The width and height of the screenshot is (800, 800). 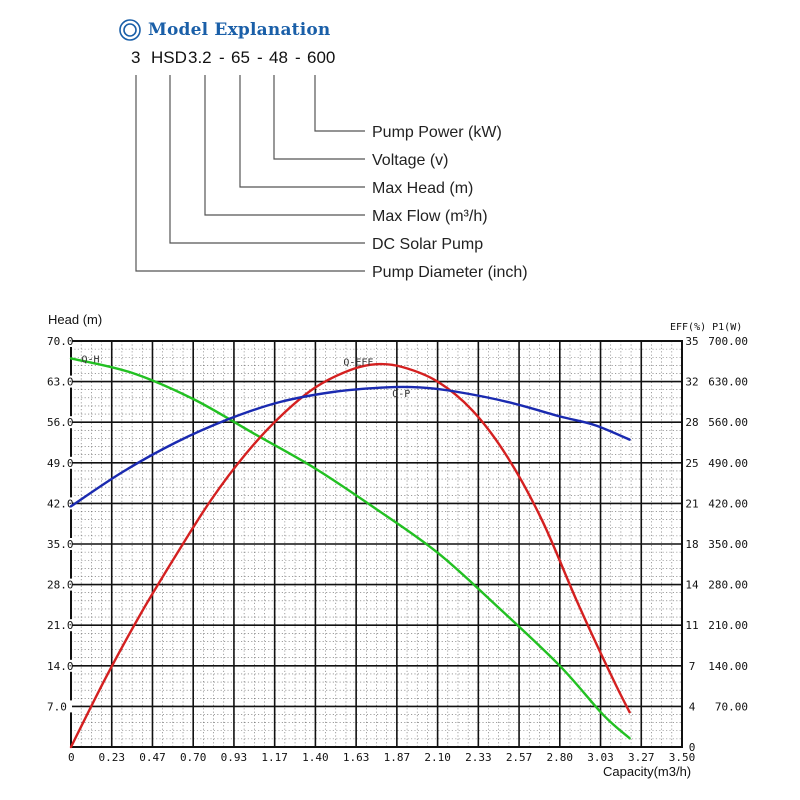 What do you see at coordinates (234, 757) in the screenshot?
I see `x-tick-label: 0.93` at bounding box center [234, 757].